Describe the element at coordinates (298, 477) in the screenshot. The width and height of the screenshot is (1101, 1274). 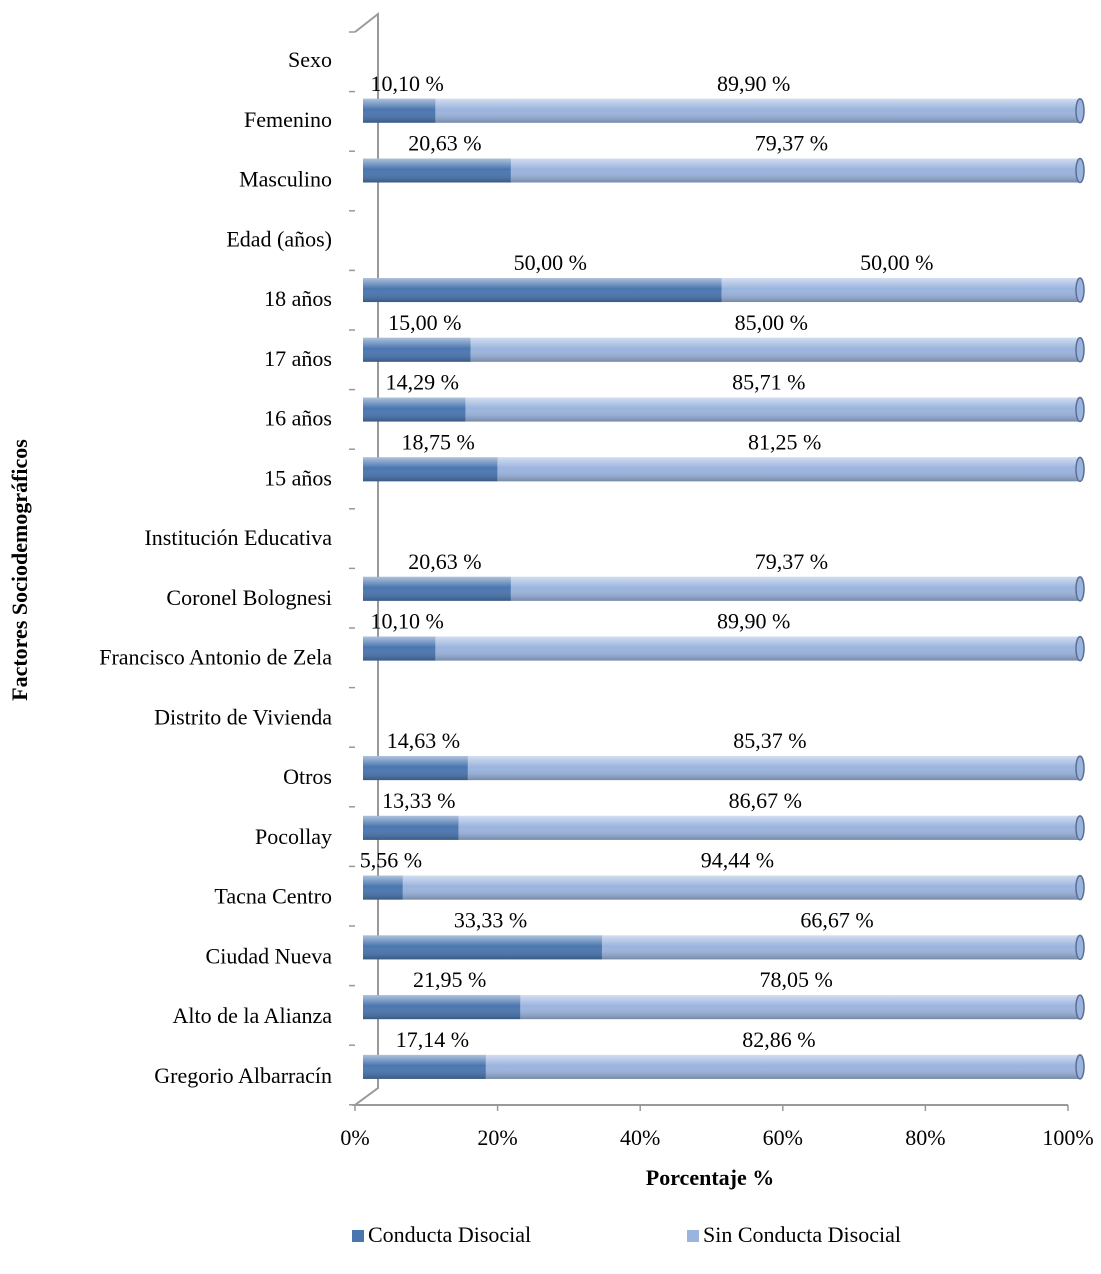
I see `y-tick-label: 15 años` at that location.